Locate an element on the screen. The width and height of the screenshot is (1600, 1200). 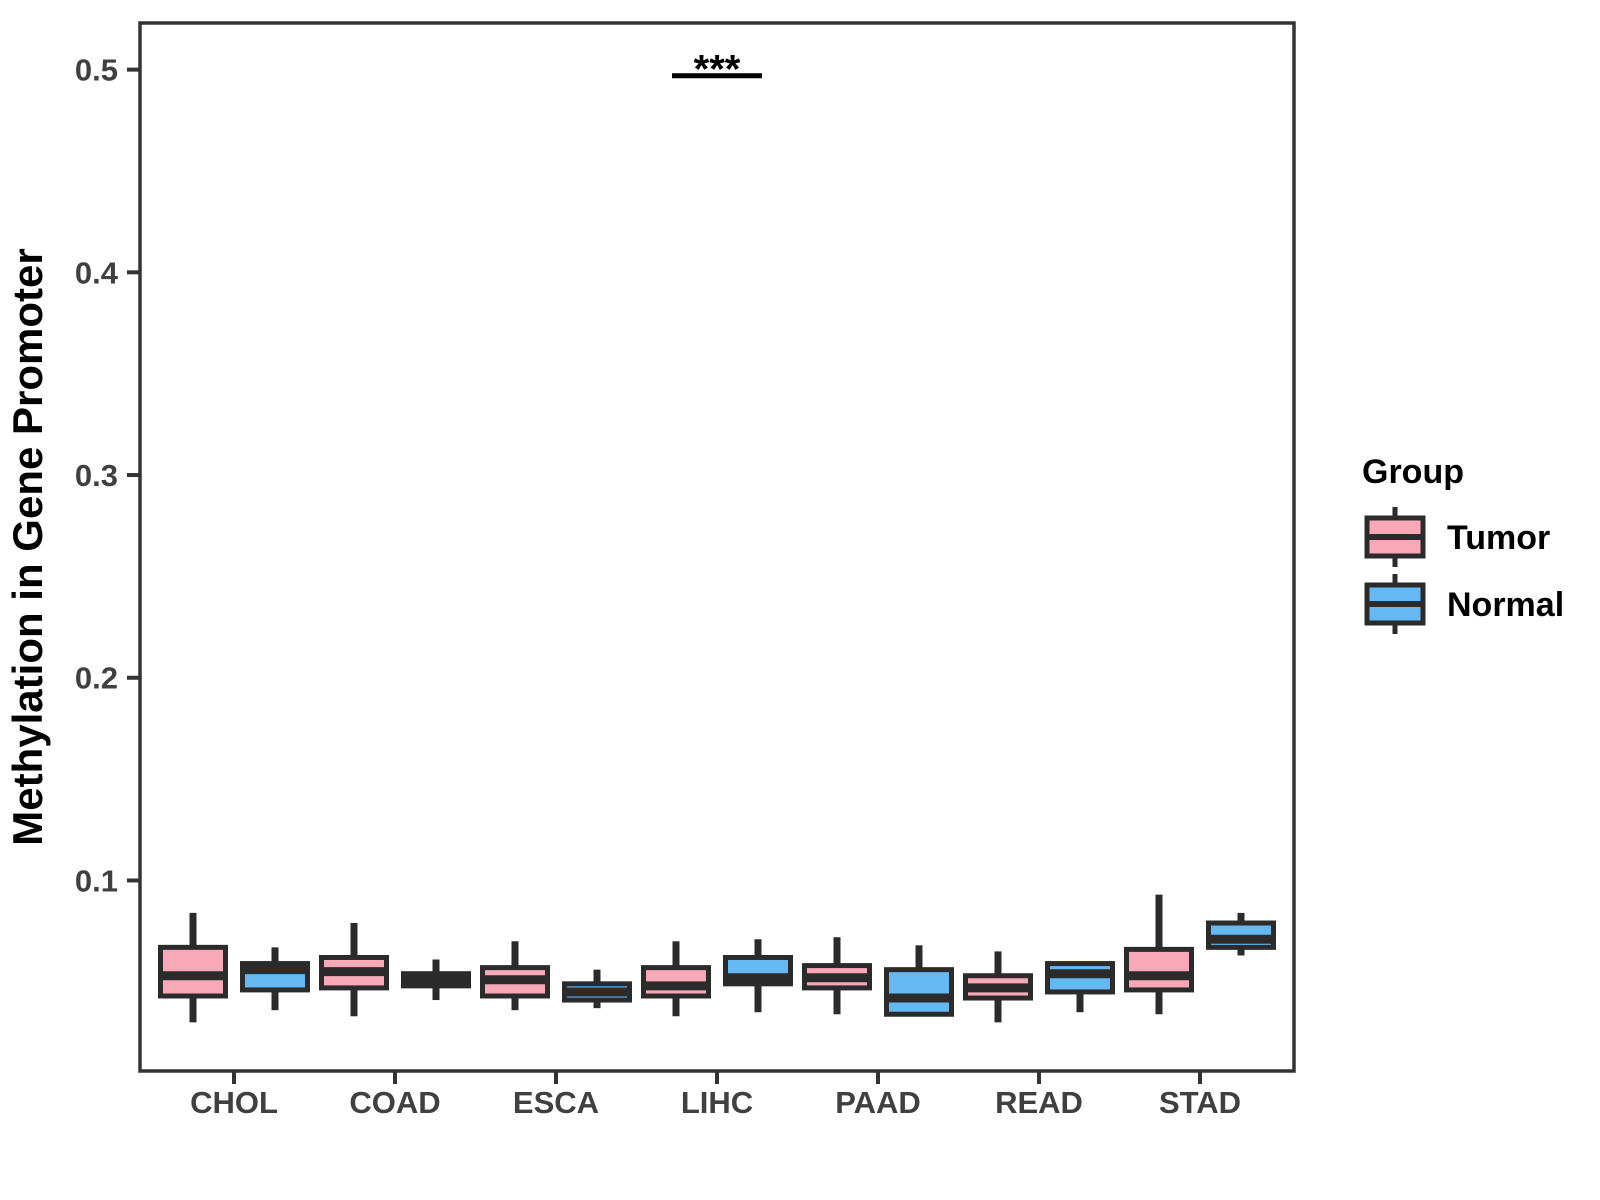
y-tick-label: 0.4 is located at coordinates (97, 272).